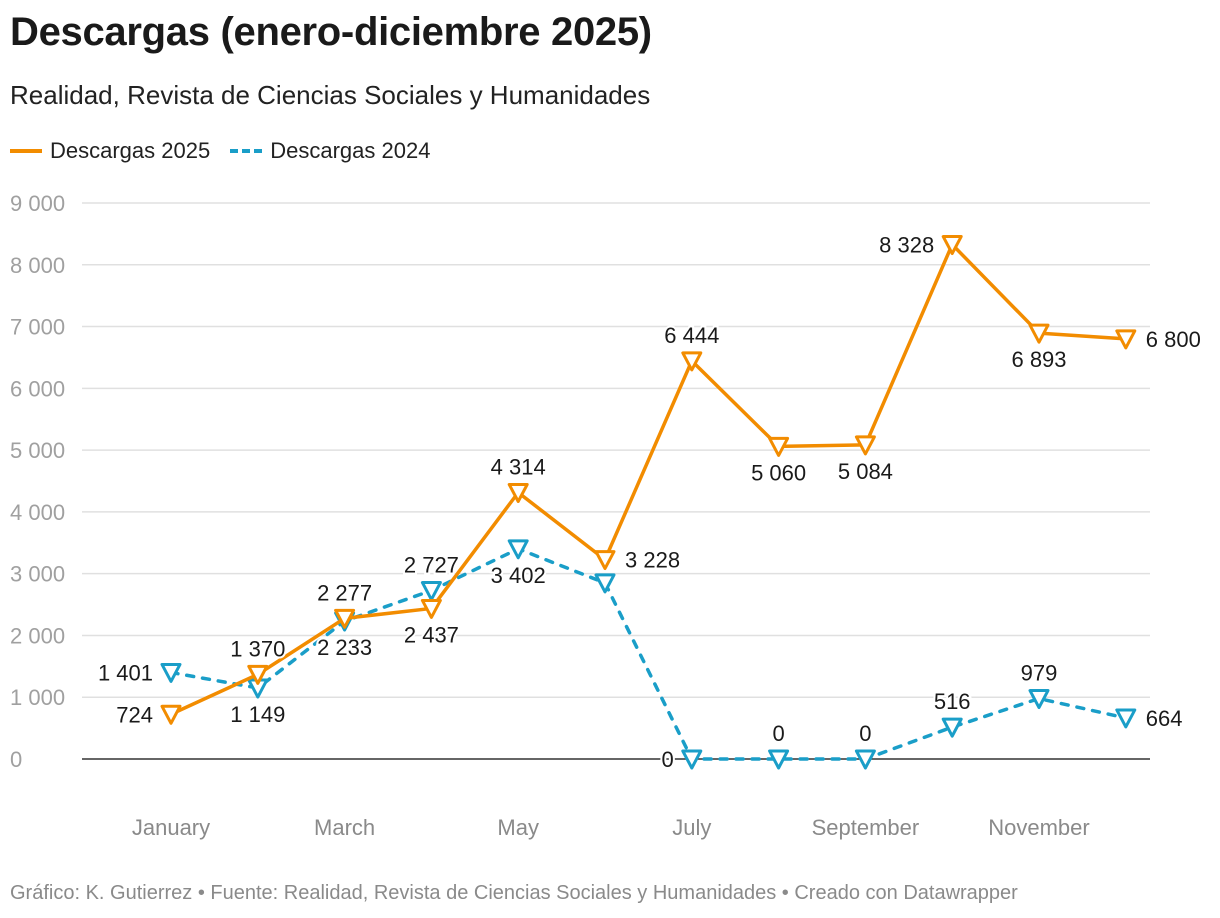 This screenshot has height=918, width=1220. Describe the element at coordinates (257, 714) in the screenshot. I see `data-label-2024-february: 1 149` at that location.